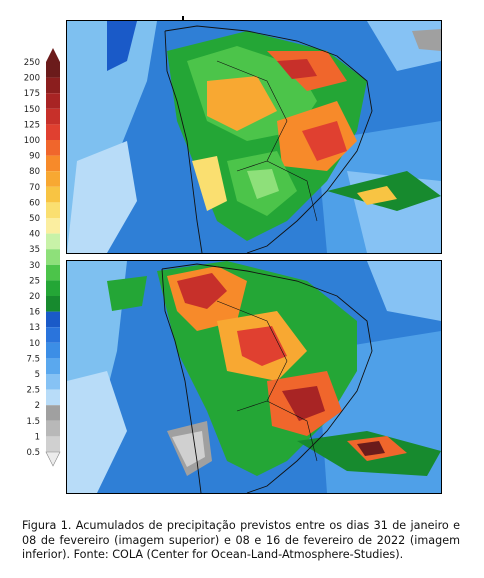 This screenshot has width=484, height=578. Describe the element at coordinates (34, 281) in the screenshot. I see `legend-label: 25` at that location.